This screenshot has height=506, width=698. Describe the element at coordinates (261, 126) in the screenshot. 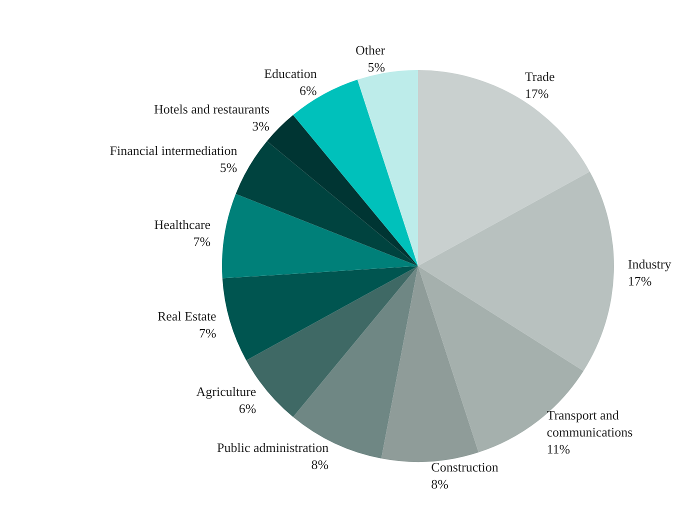

I see `data-label: 3%` at that location.